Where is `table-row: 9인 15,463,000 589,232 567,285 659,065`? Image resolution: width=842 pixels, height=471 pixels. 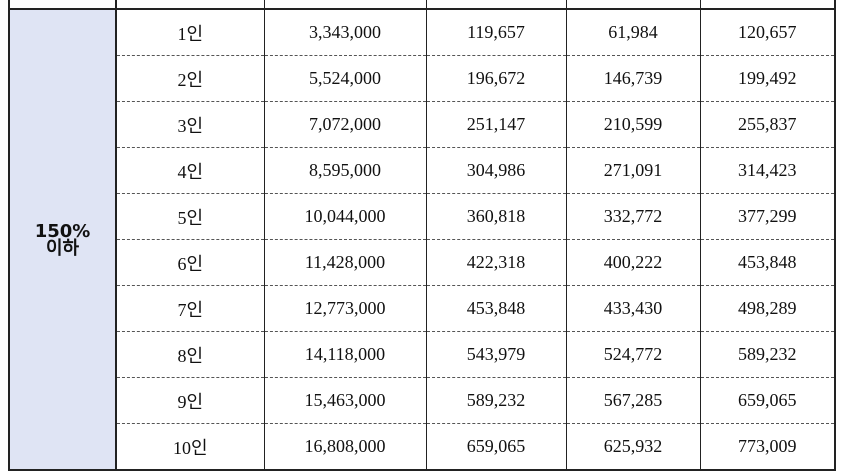 table-row: 9인 15,463,000 589,232 567,285 659,065 is located at coordinates (422, 400).